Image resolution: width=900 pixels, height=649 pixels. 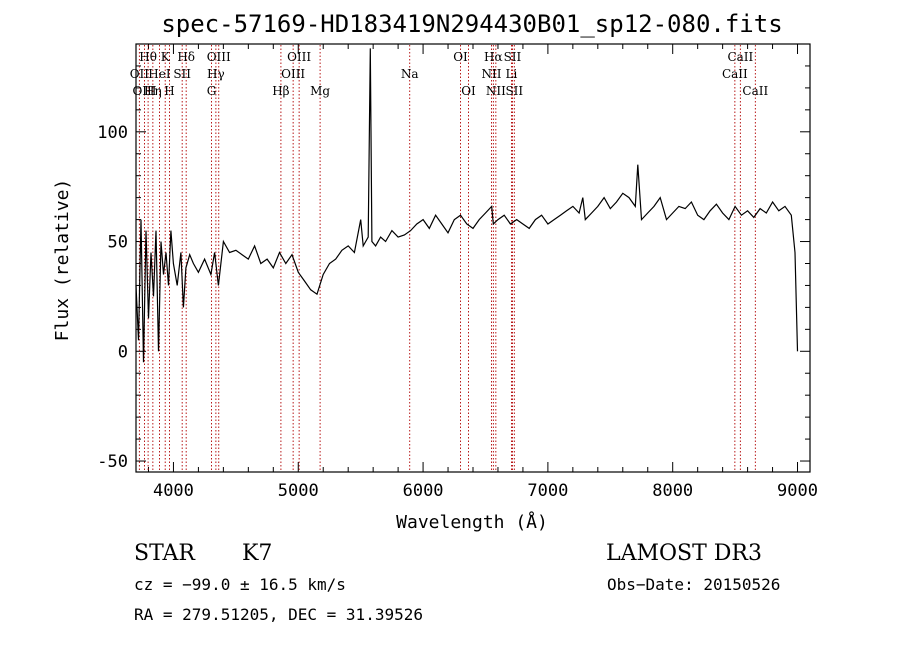 What do you see at coordinates (684, 553) in the screenshot?
I see `survey-name: LAMOST DR3` at bounding box center [684, 553].